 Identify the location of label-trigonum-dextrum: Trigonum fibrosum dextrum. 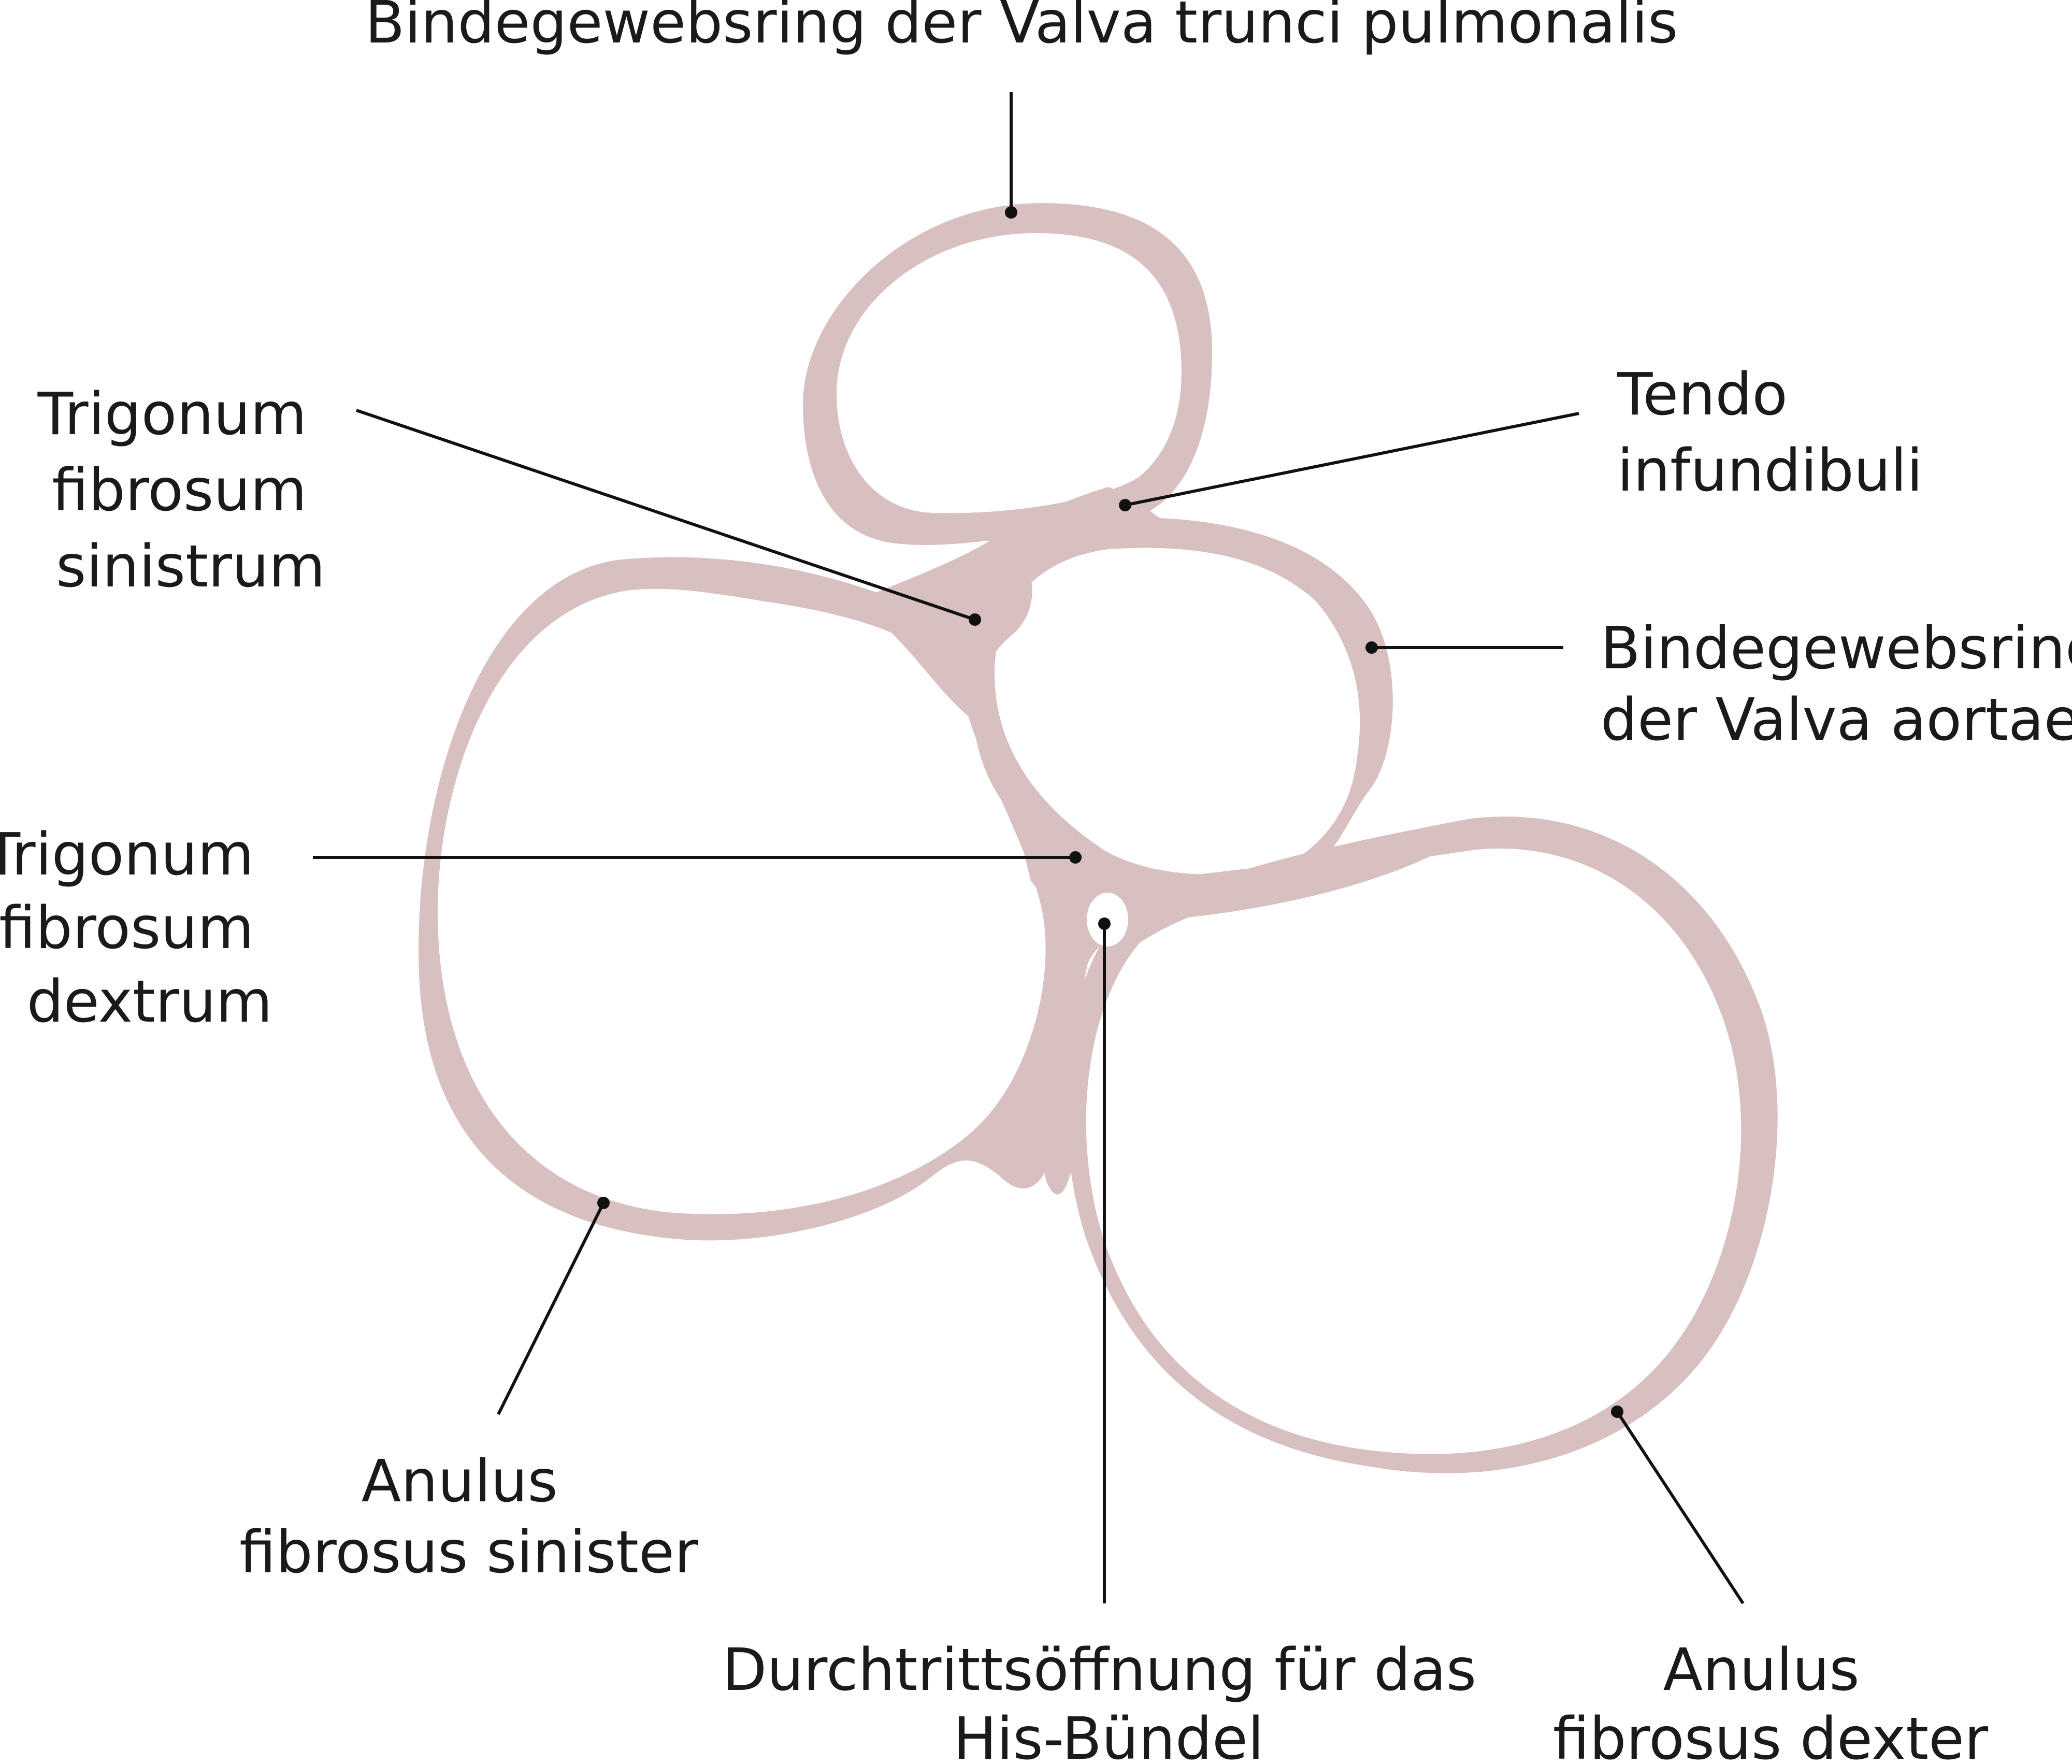
(136, 928).